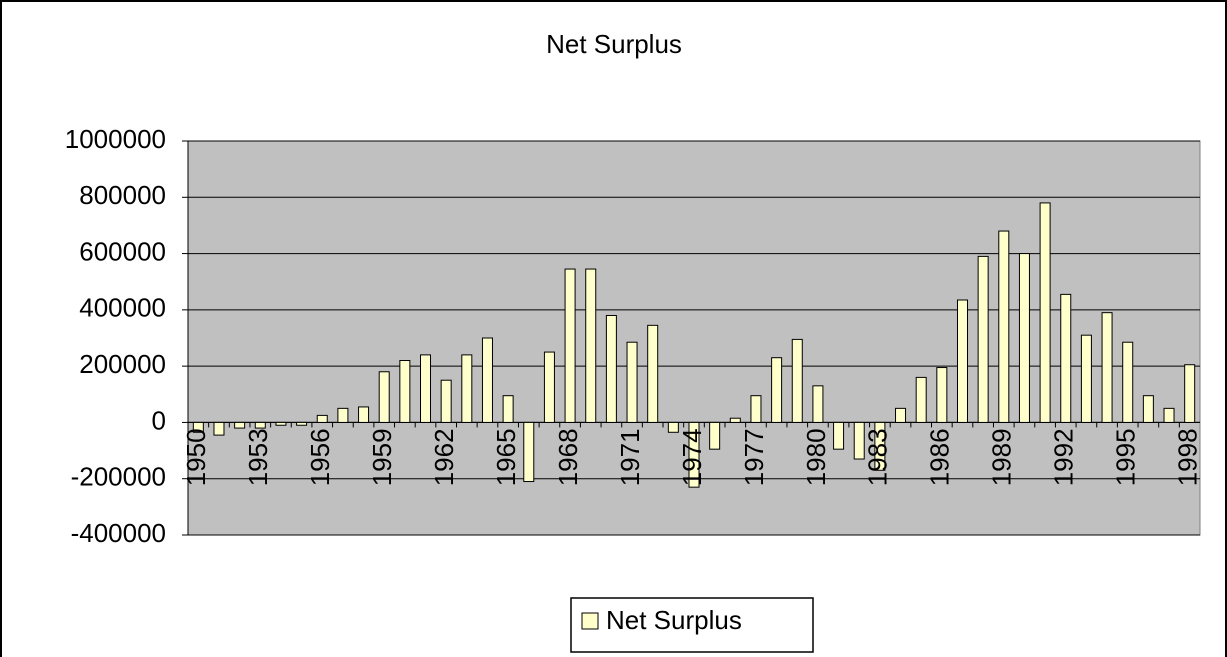 Image resolution: width=1227 pixels, height=657 pixels. What do you see at coordinates (122, 195) in the screenshot?
I see `y-tick-label: 800000` at bounding box center [122, 195].